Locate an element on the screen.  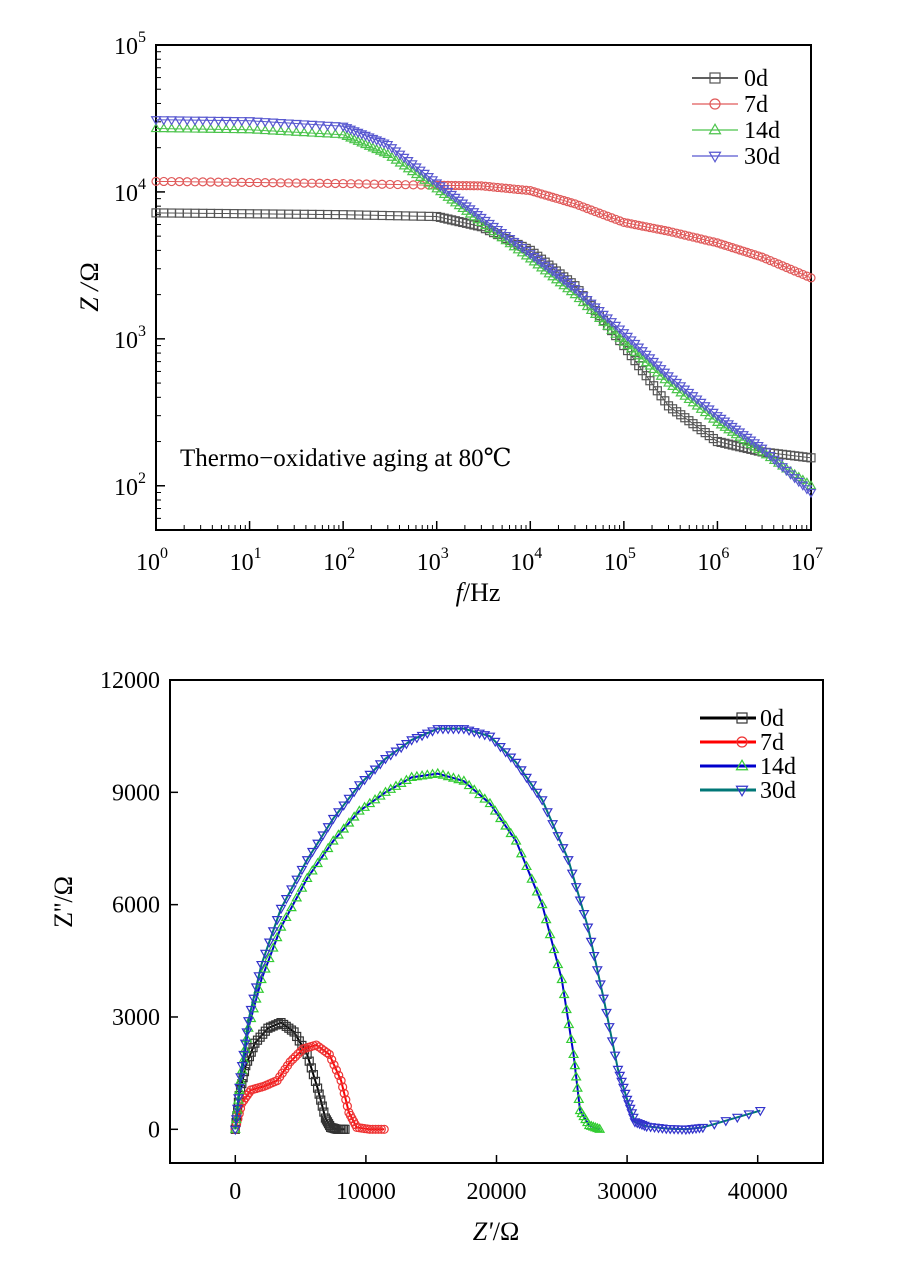
bode-legend-entry-30d: 30d is located at coordinates (736, 157).